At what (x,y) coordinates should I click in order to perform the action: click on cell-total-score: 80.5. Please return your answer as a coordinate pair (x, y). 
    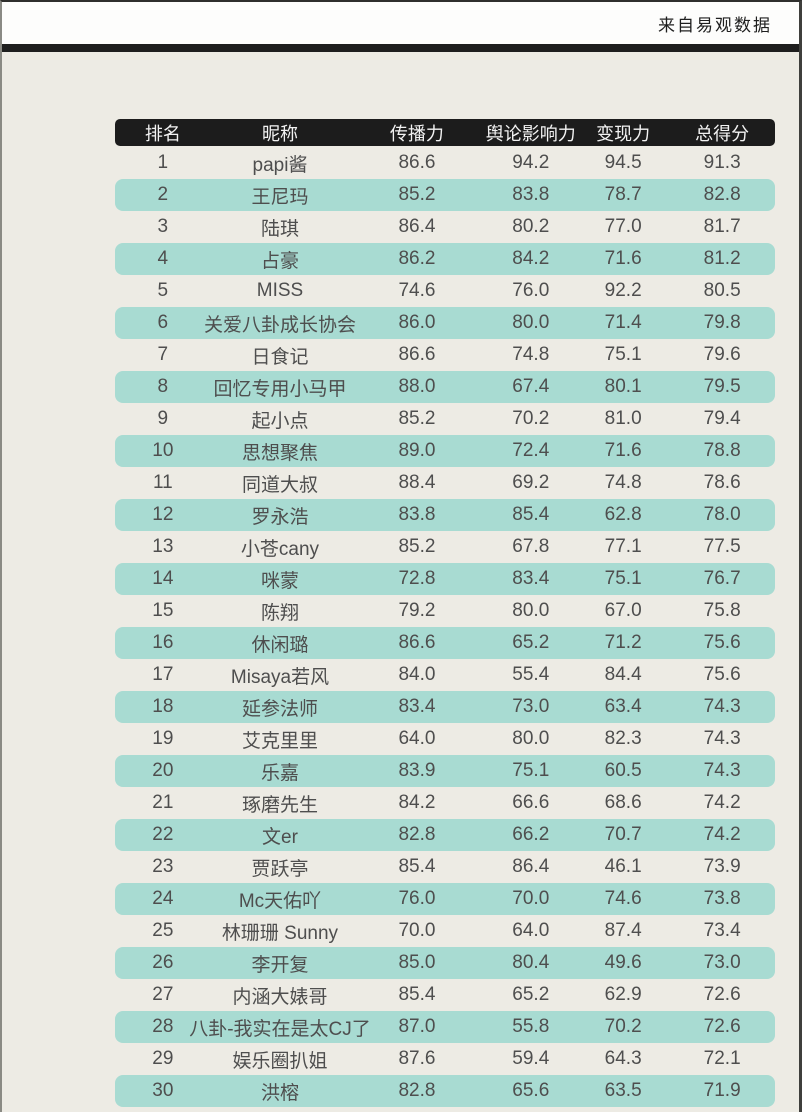
    Looking at the image, I should click on (722, 290).